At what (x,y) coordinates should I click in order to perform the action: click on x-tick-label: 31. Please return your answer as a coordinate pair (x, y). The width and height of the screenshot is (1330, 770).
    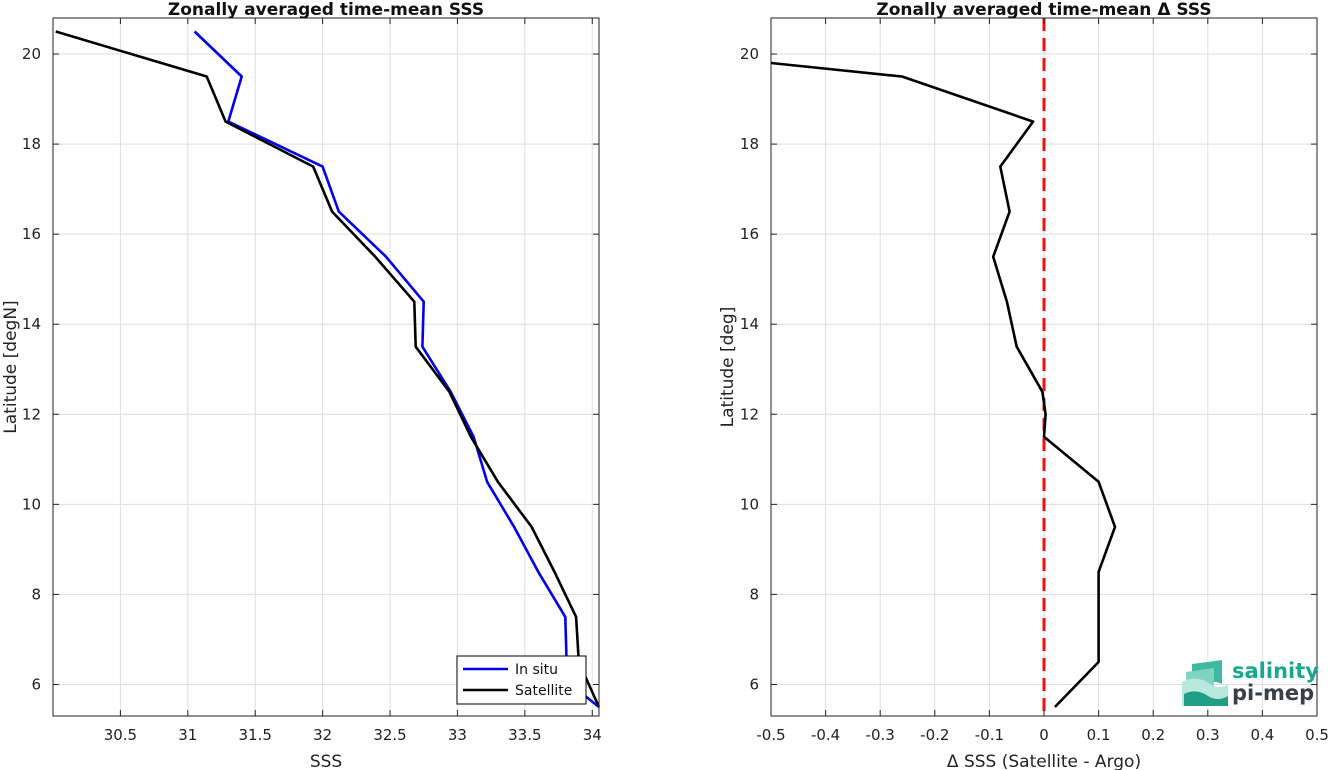
    Looking at the image, I should click on (187, 735).